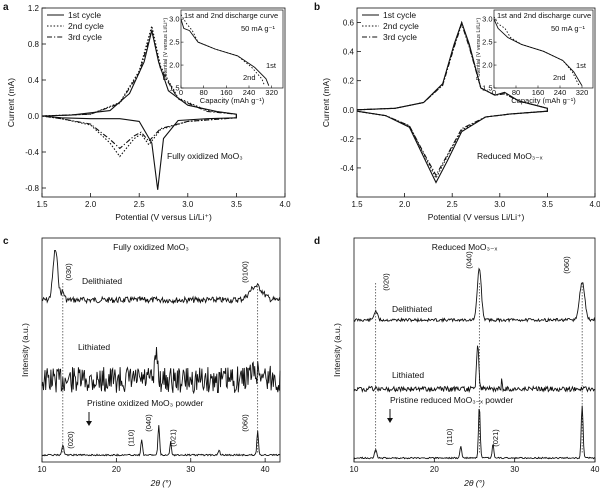  I want to click on trace-label: Lithiated, so click(94, 347).